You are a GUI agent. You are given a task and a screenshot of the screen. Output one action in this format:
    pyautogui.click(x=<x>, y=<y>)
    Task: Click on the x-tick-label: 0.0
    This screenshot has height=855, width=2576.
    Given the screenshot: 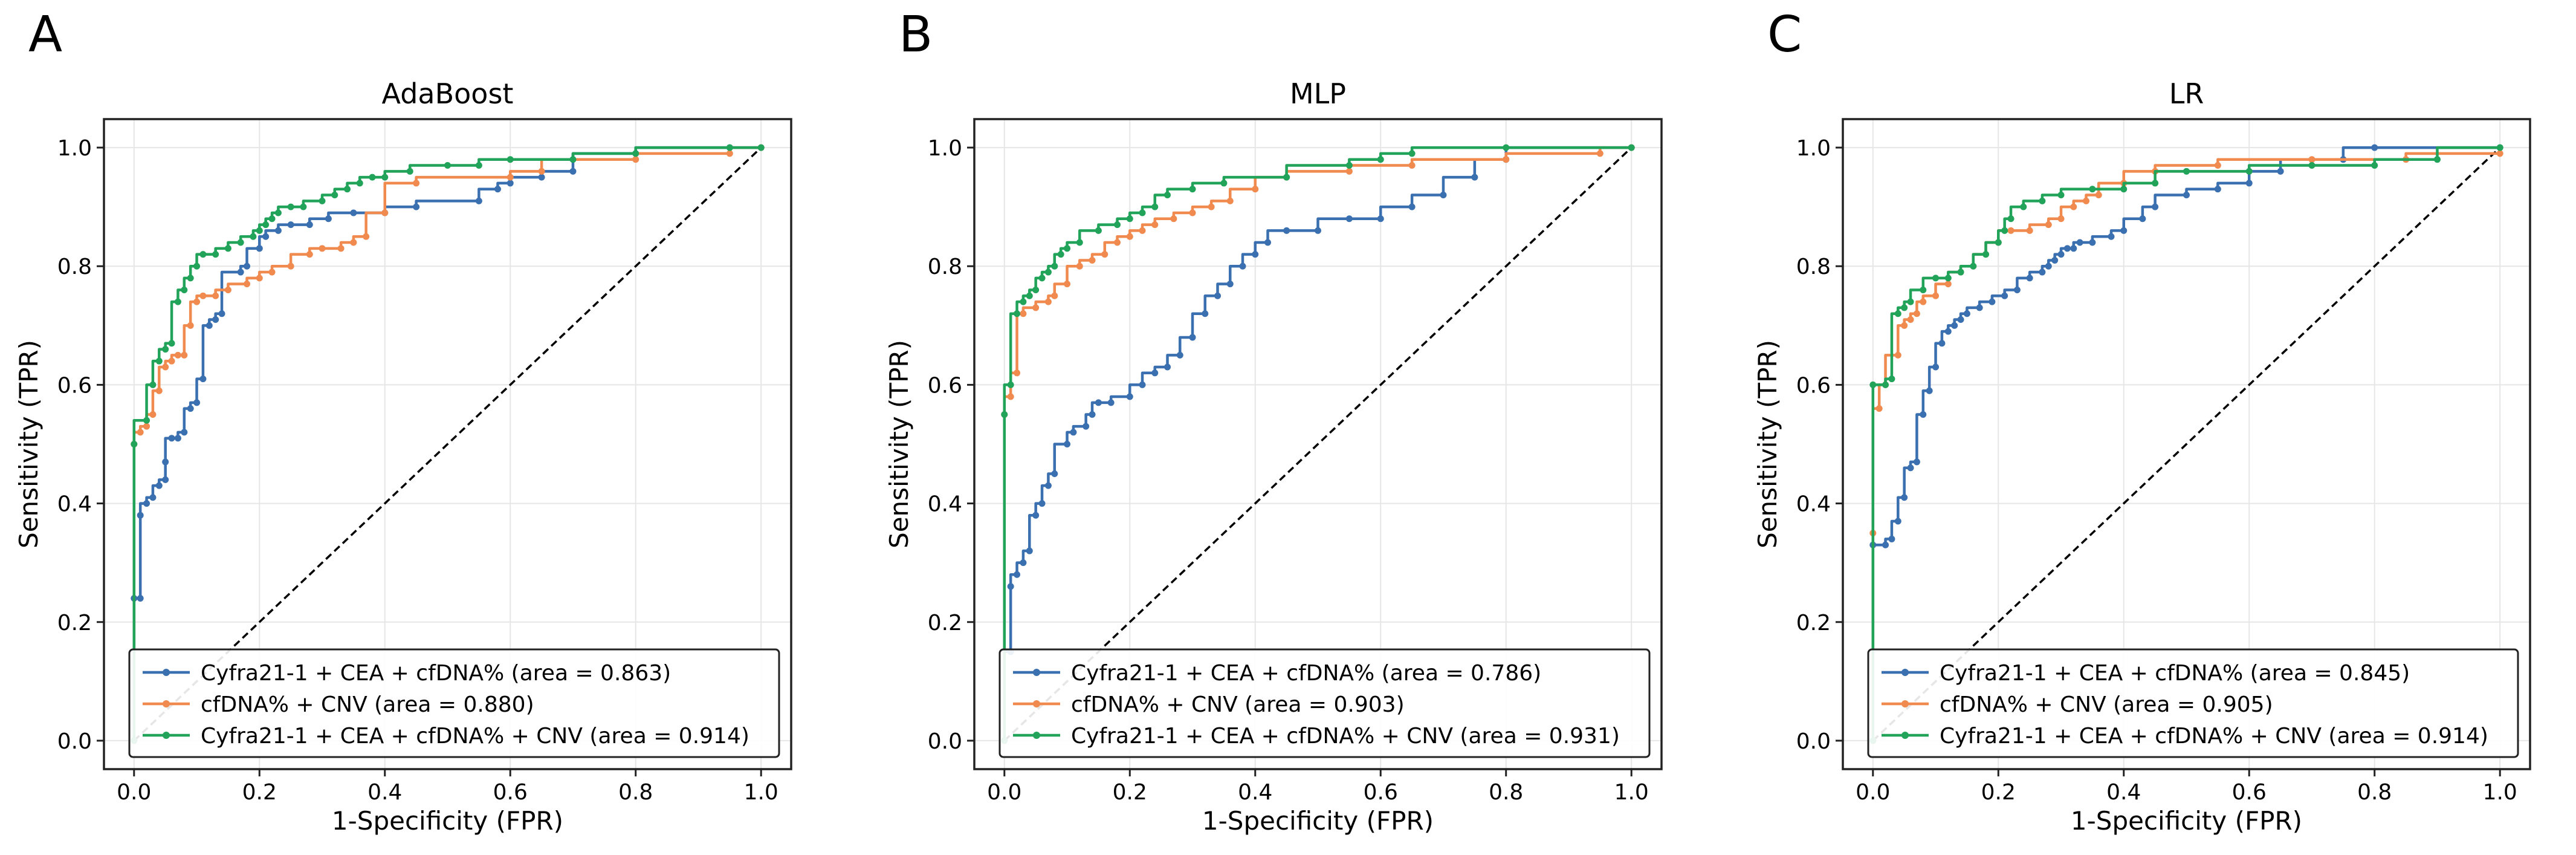 What is the action you would take?
    pyautogui.click(x=1873, y=792)
    